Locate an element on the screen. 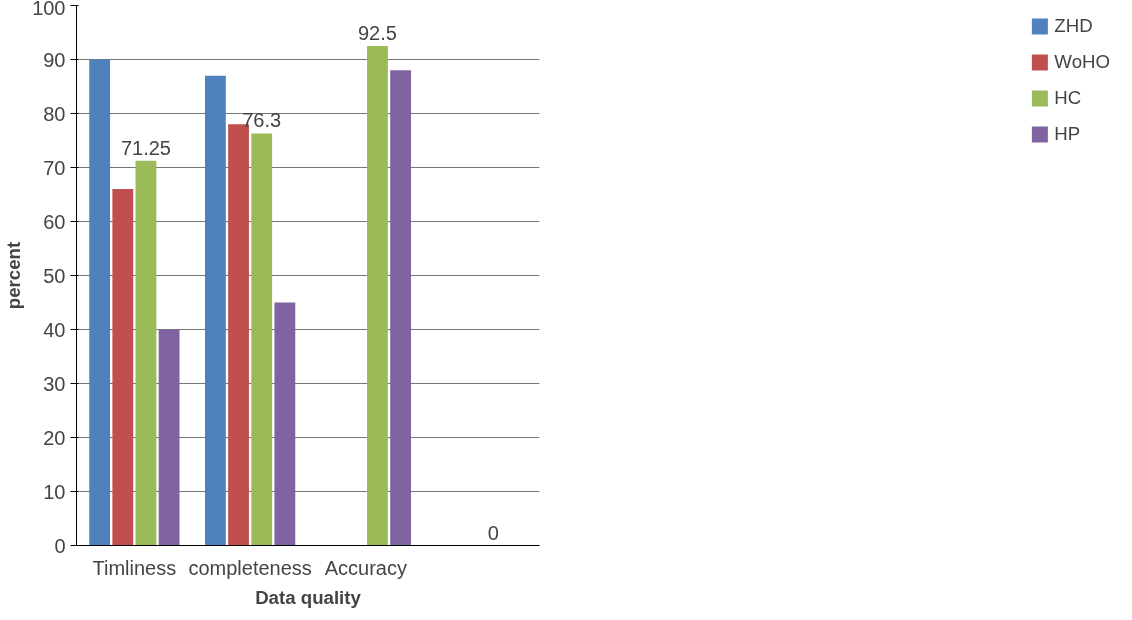  legend-label: HC is located at coordinates (1068, 98).